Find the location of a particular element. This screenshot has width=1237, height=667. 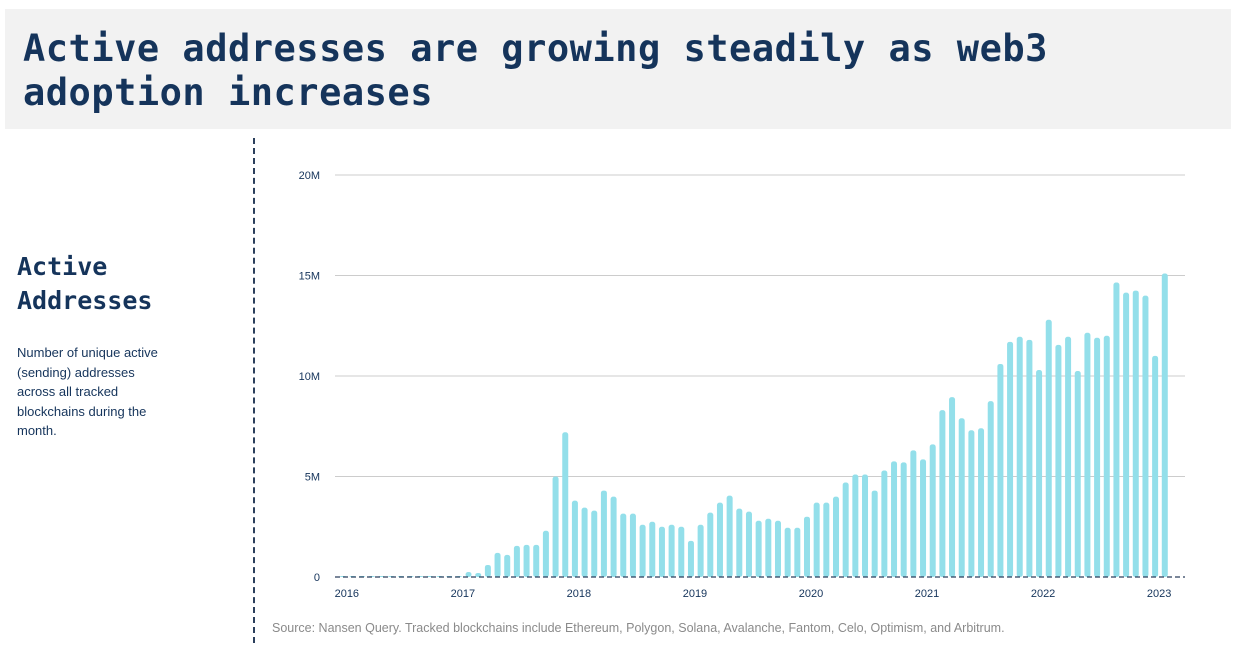

y-axis-ticks: 0 5M 10M 15M 20M is located at coordinates (309, 377).